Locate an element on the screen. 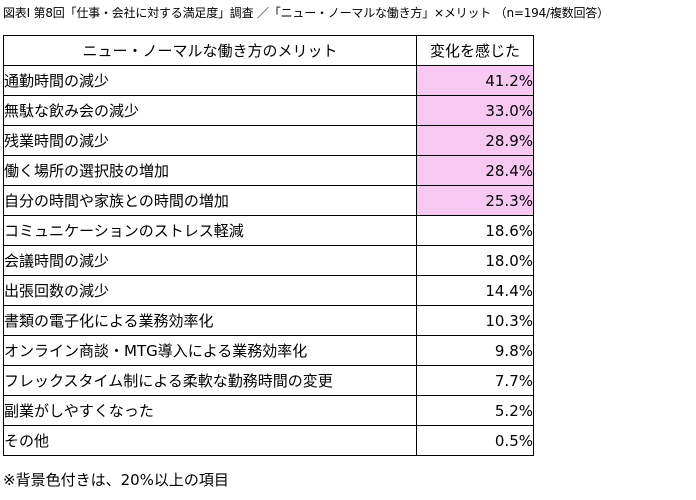 This screenshot has width=696, height=500. column-header-felt-change: 変化を感じた is located at coordinates (475, 50).